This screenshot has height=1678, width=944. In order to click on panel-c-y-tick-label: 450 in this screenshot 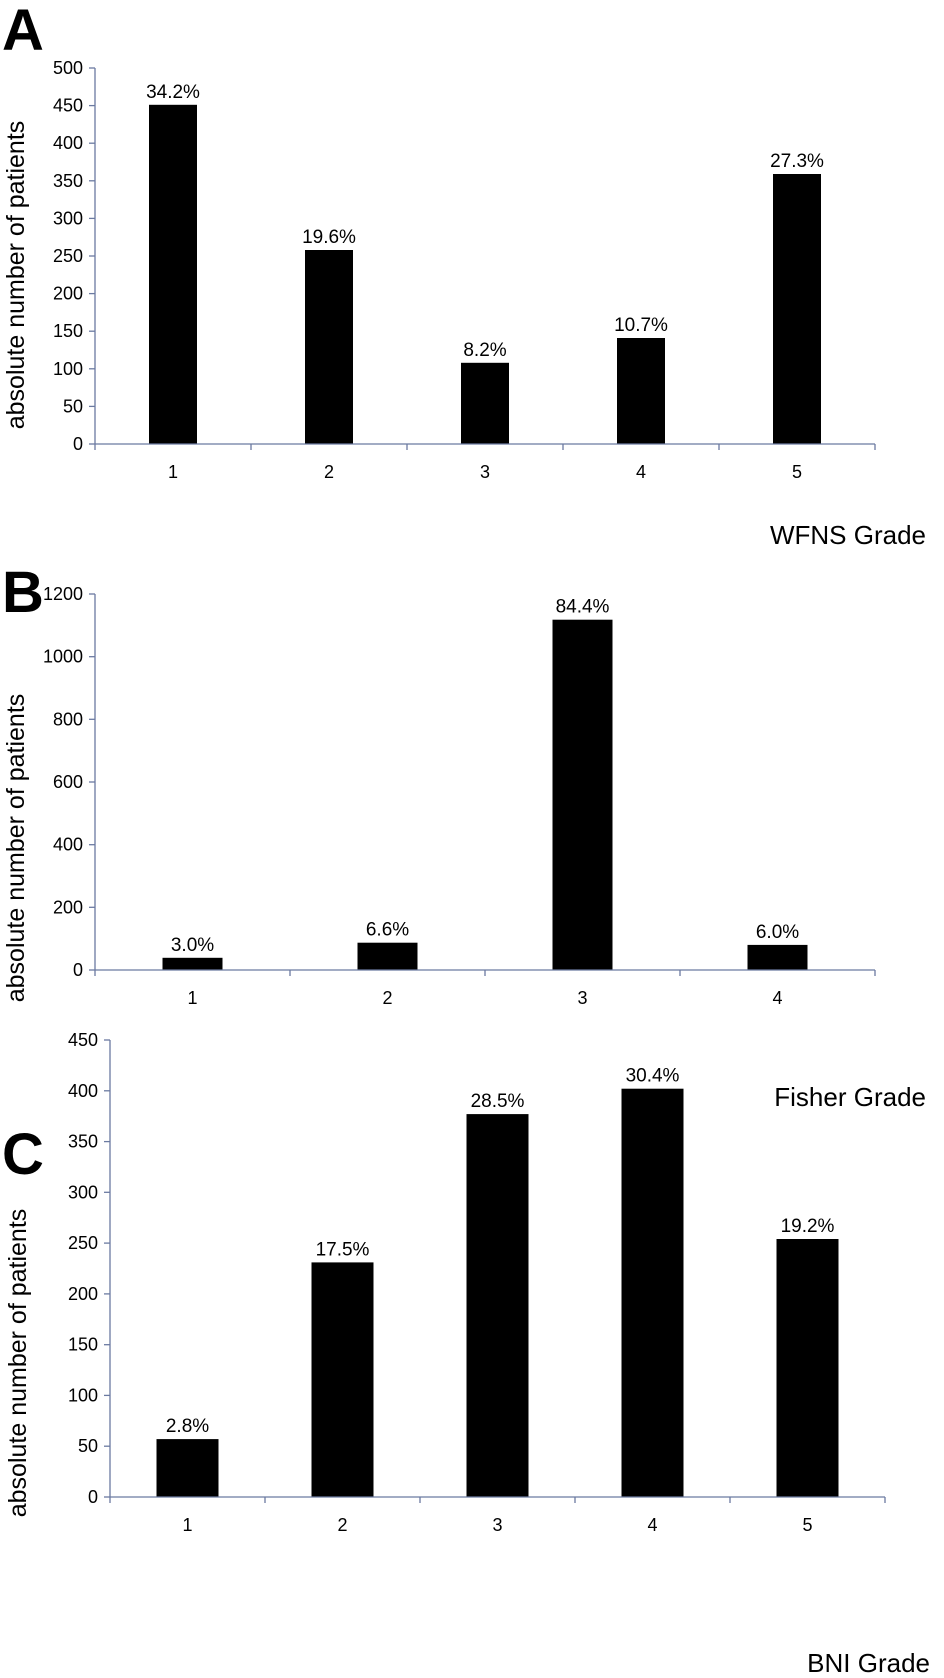, I will do `click(83, 1040)`.